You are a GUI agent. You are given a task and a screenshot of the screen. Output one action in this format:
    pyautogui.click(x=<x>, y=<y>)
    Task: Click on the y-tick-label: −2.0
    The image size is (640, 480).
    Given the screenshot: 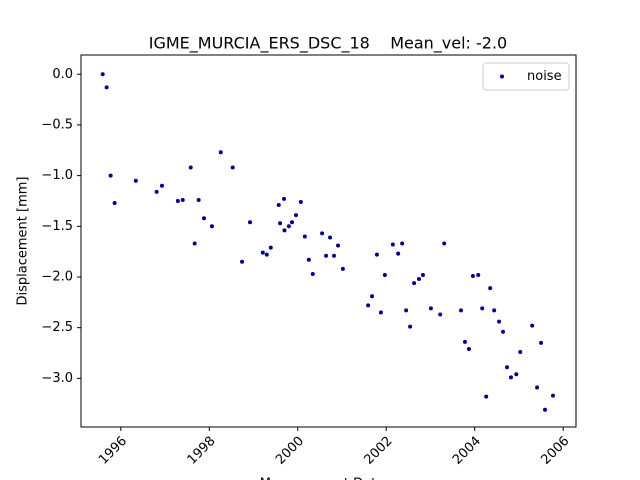 What is the action you would take?
    pyautogui.click(x=57, y=276)
    